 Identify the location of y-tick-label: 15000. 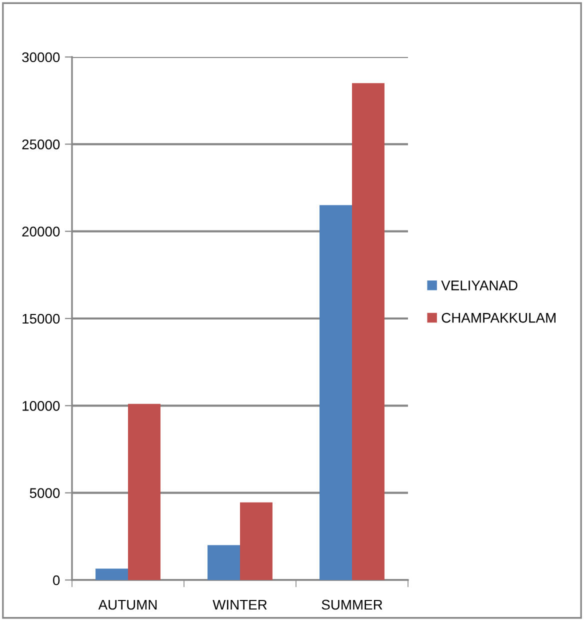
(41, 319).